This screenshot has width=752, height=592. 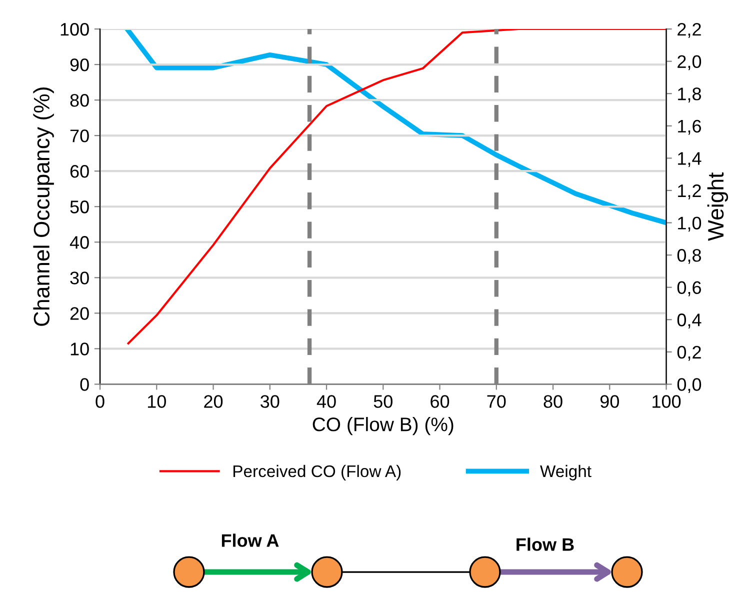 What do you see at coordinates (79, 313) in the screenshot?
I see `y-tick-label: 20` at bounding box center [79, 313].